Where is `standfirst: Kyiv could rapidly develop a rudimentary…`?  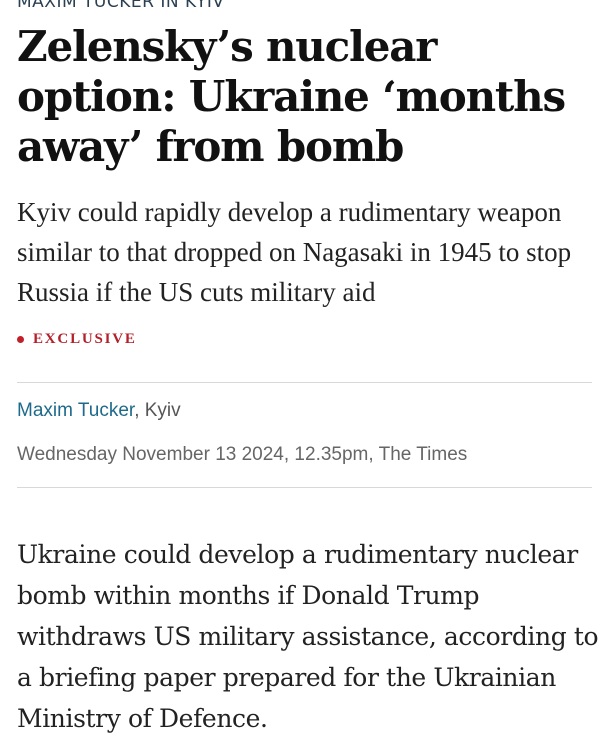 standfirst: Kyiv could rapidly develop a rudimentary… is located at coordinates (294, 252).